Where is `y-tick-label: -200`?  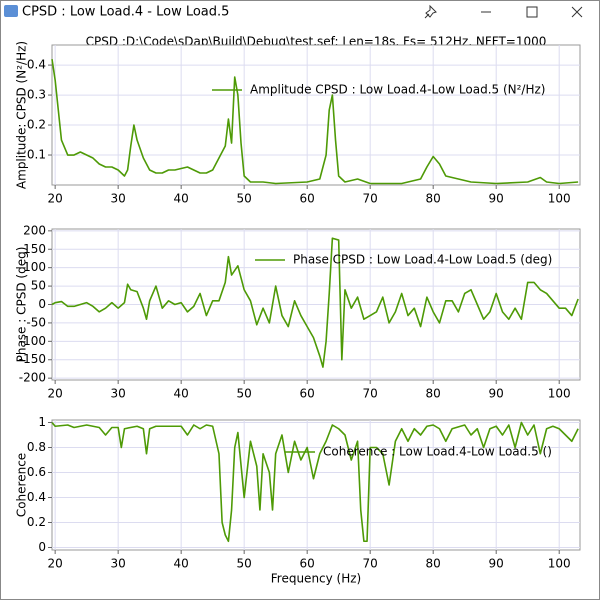
y-tick-label: -200 is located at coordinates (32, 378).